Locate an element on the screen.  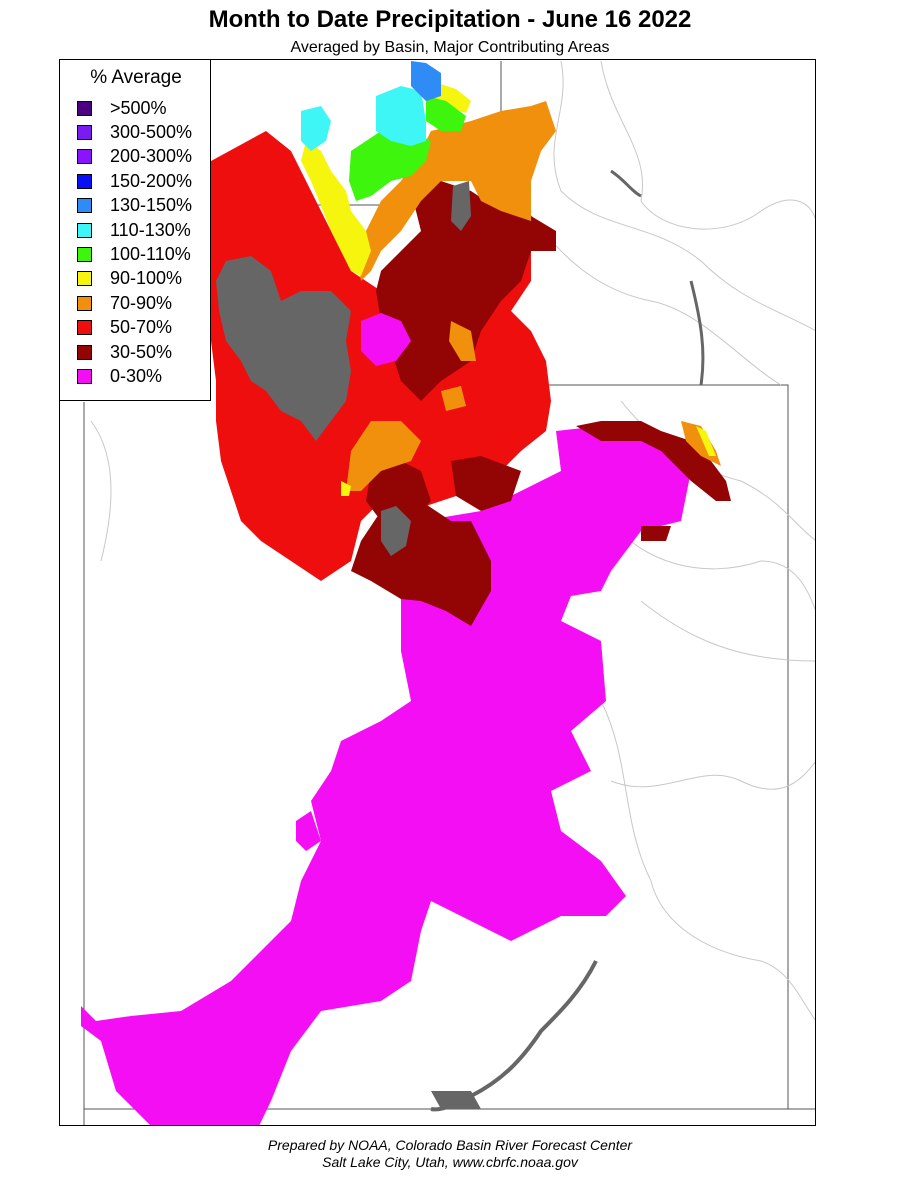
legend-item: 0-30% is located at coordinates (119, 376).